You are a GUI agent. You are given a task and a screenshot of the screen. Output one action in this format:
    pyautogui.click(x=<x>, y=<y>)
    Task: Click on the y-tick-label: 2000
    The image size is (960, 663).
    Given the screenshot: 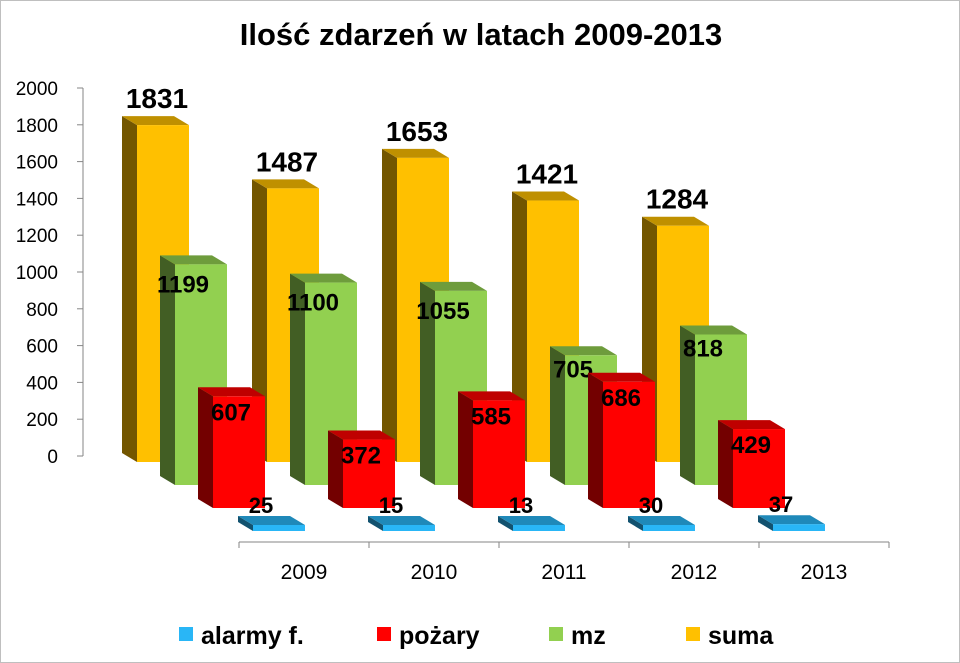 What is the action you would take?
    pyautogui.click(x=37, y=89)
    